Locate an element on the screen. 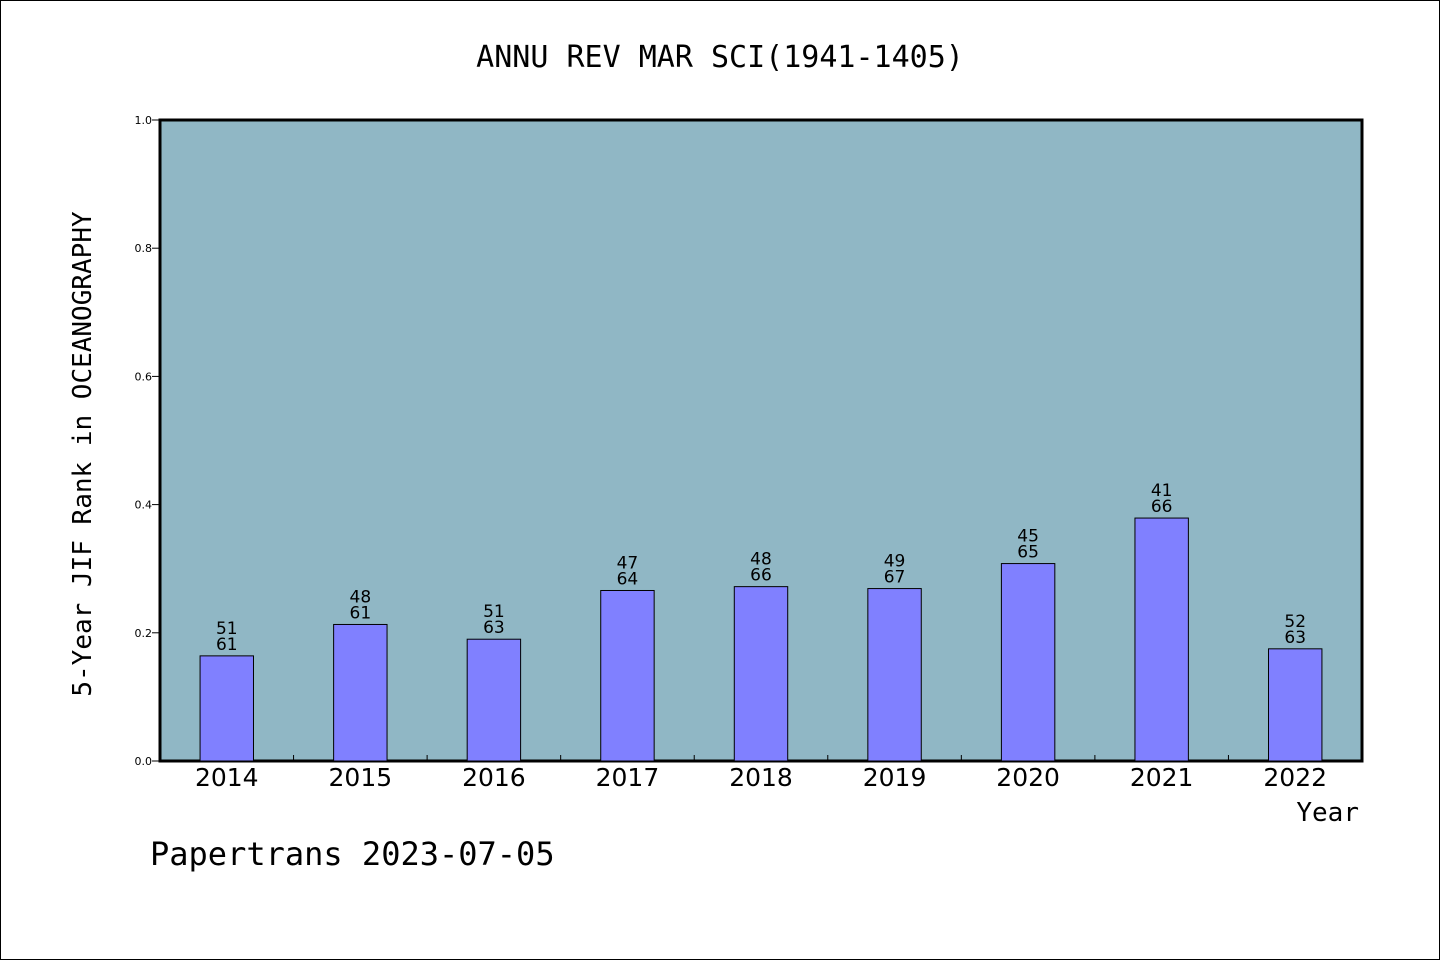  x-tick-label: 2022 is located at coordinates (1295, 777).